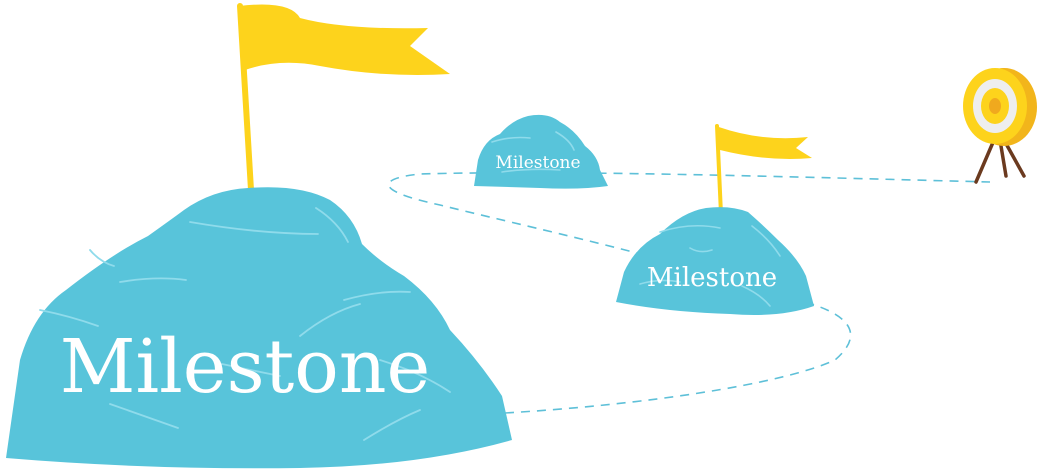 The height and width of the screenshot is (473, 1040). I want to click on flag-rock-icon, so click(715, 261).